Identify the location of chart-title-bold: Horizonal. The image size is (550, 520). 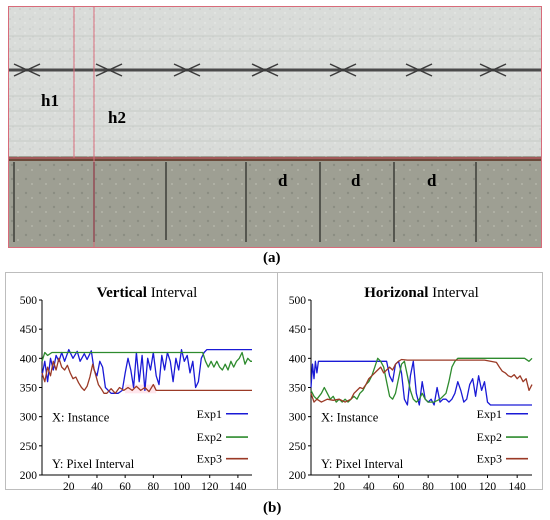
(396, 293).